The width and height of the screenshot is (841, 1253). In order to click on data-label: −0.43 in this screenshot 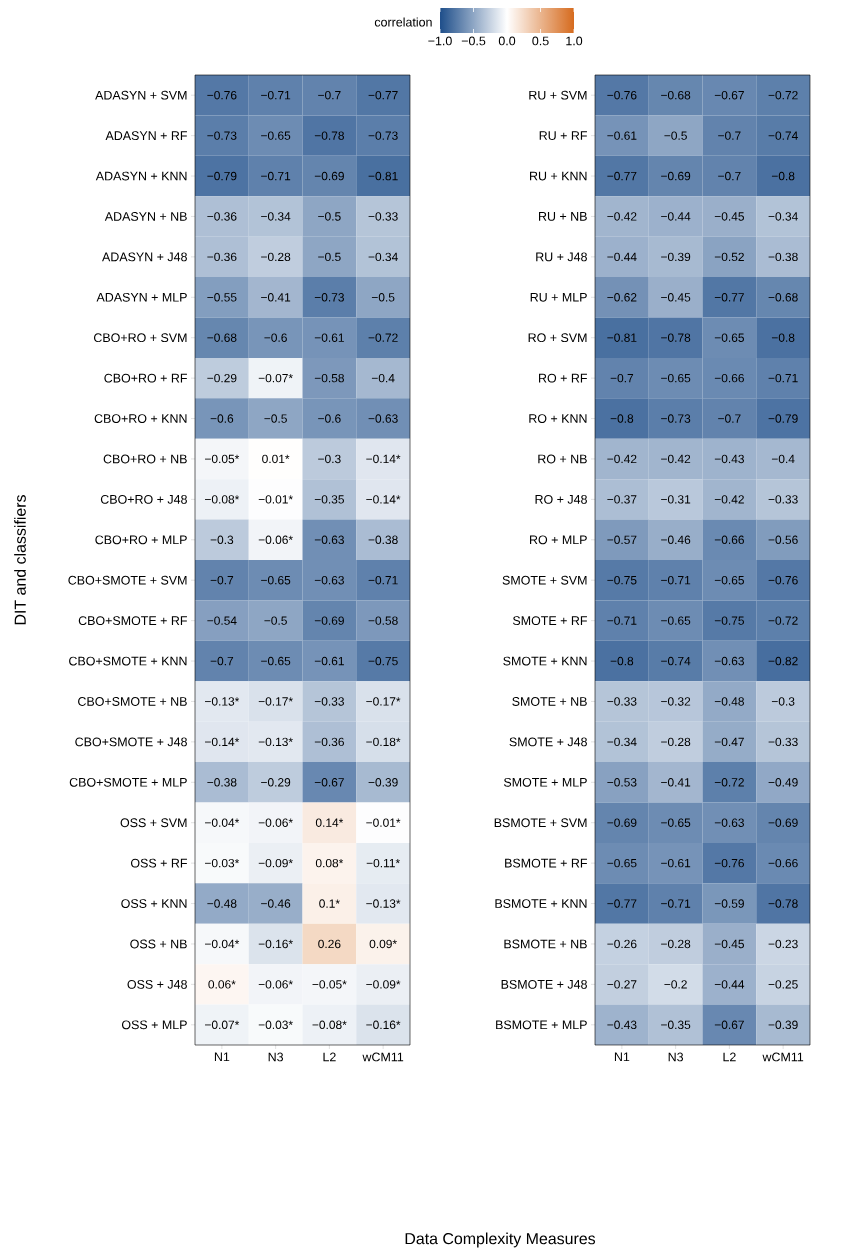, I will do `click(622, 1025)`.